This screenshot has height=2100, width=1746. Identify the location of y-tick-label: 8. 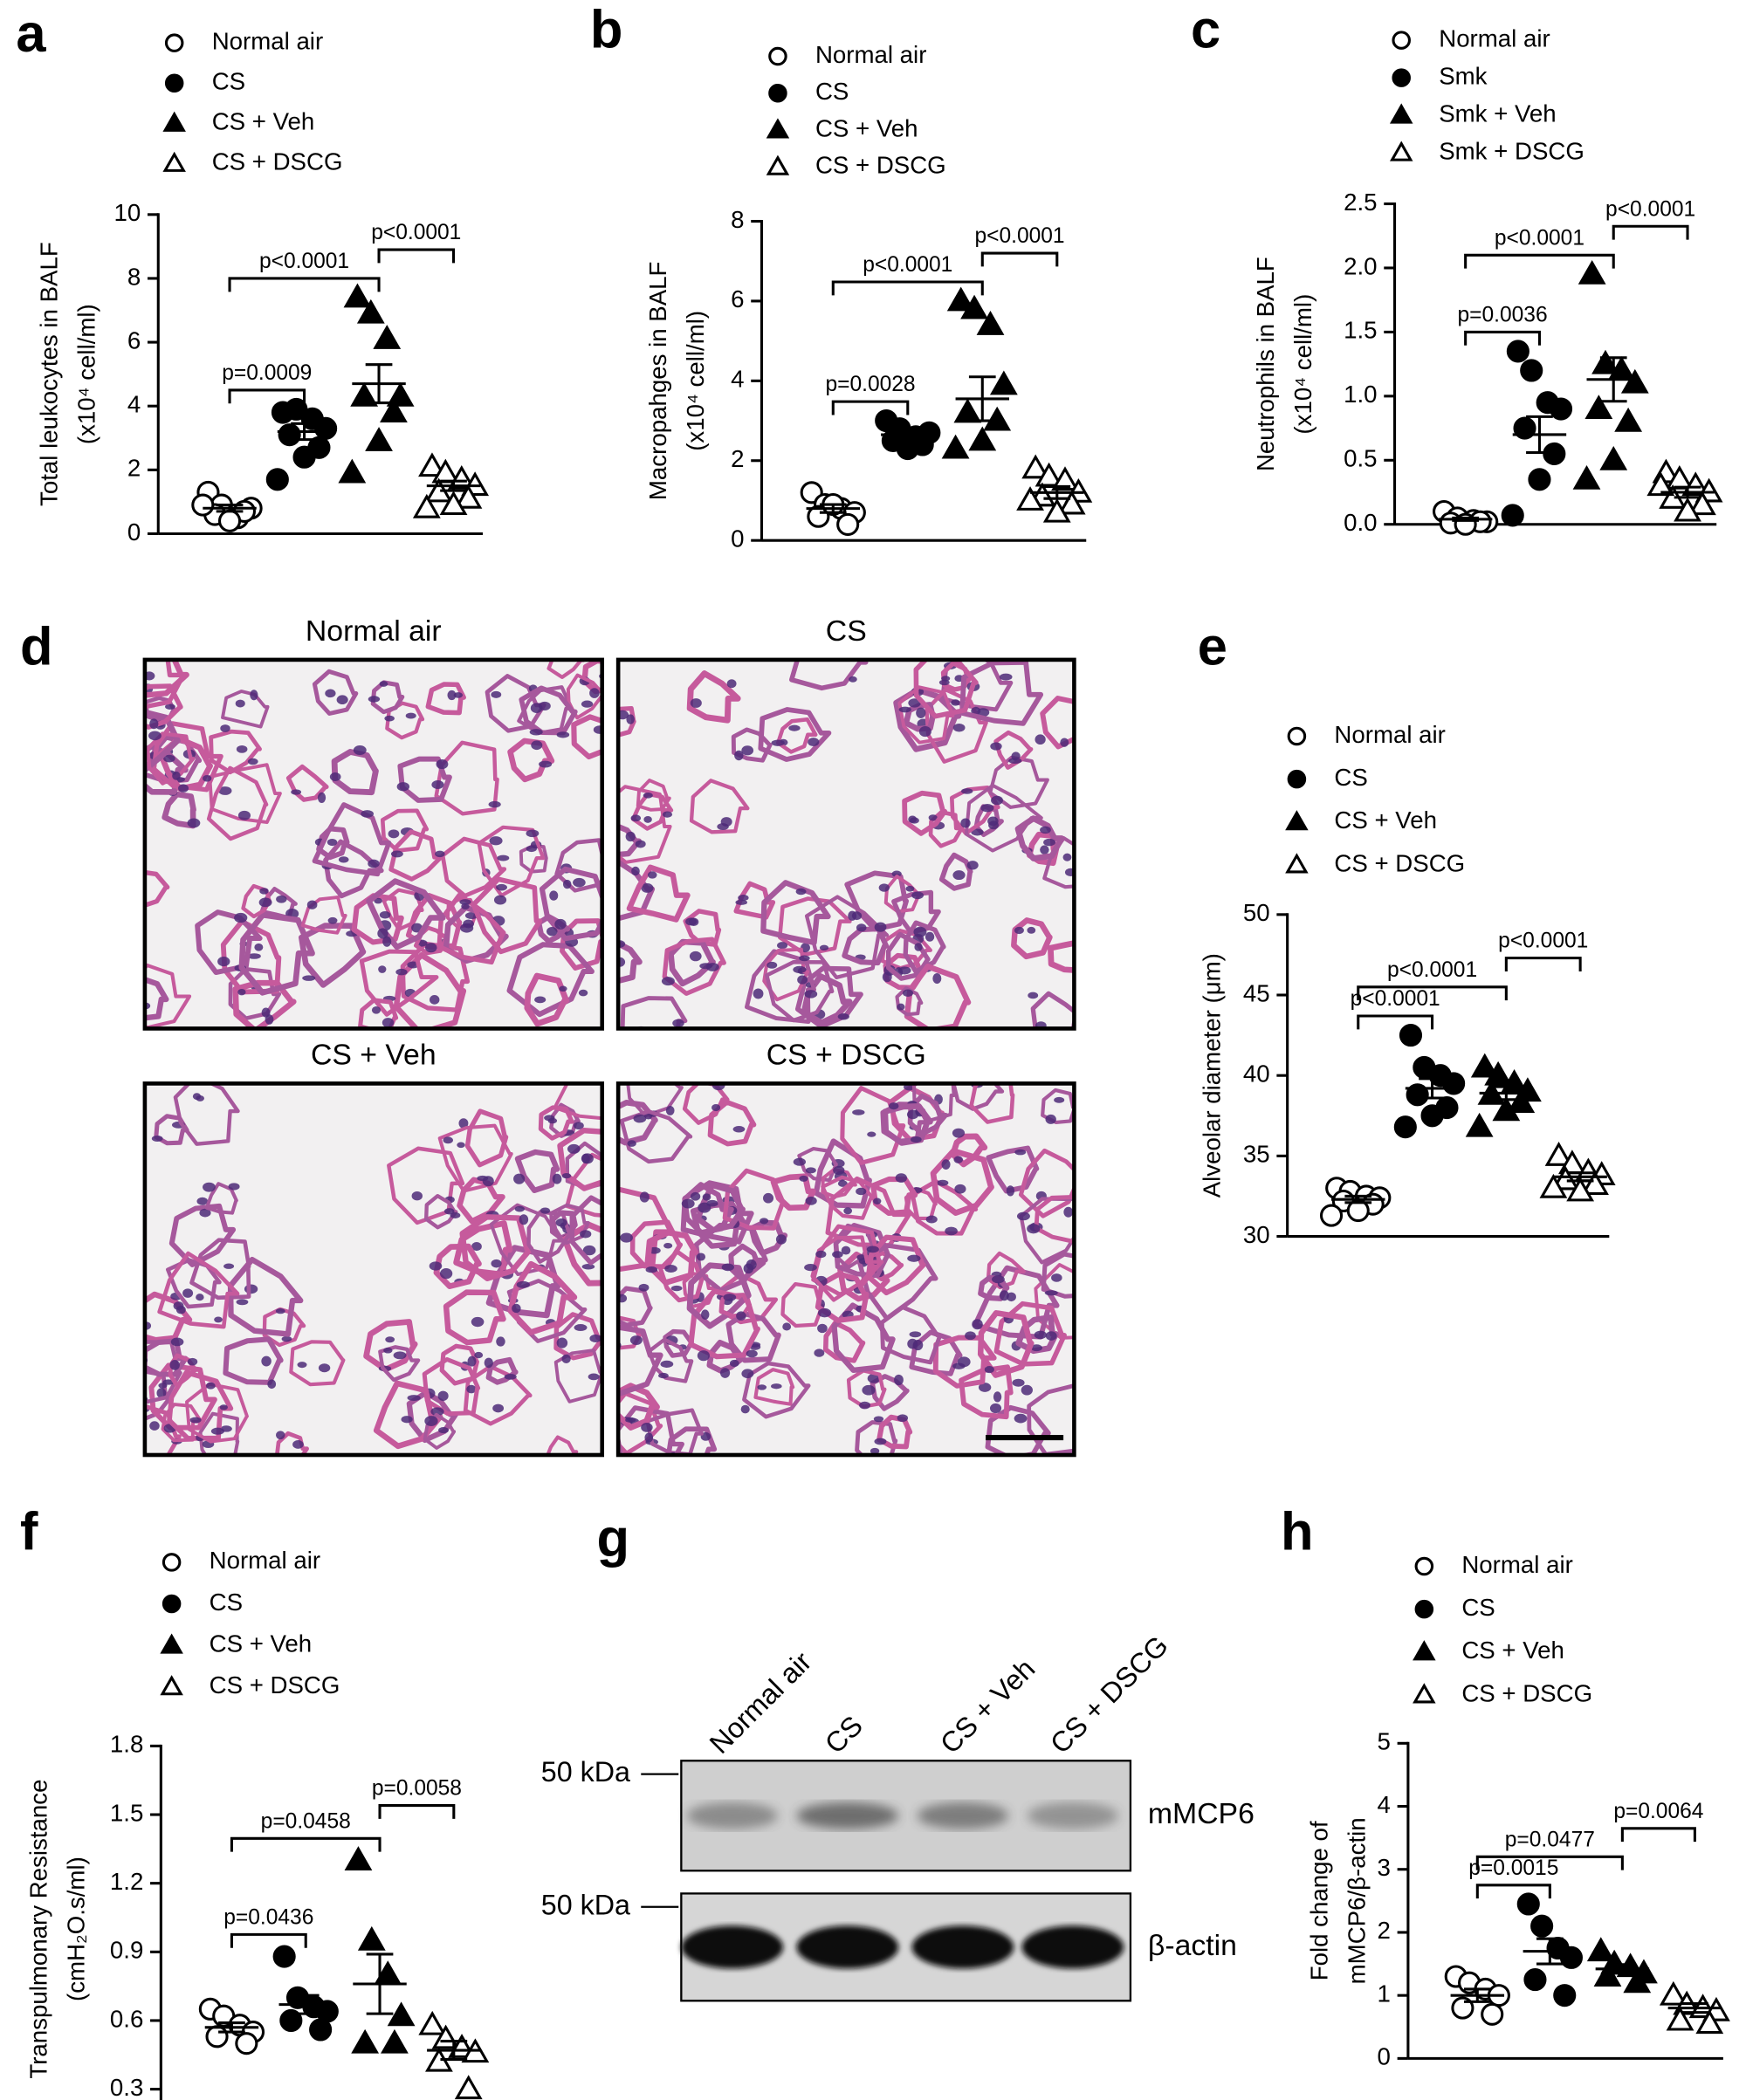
(134, 276).